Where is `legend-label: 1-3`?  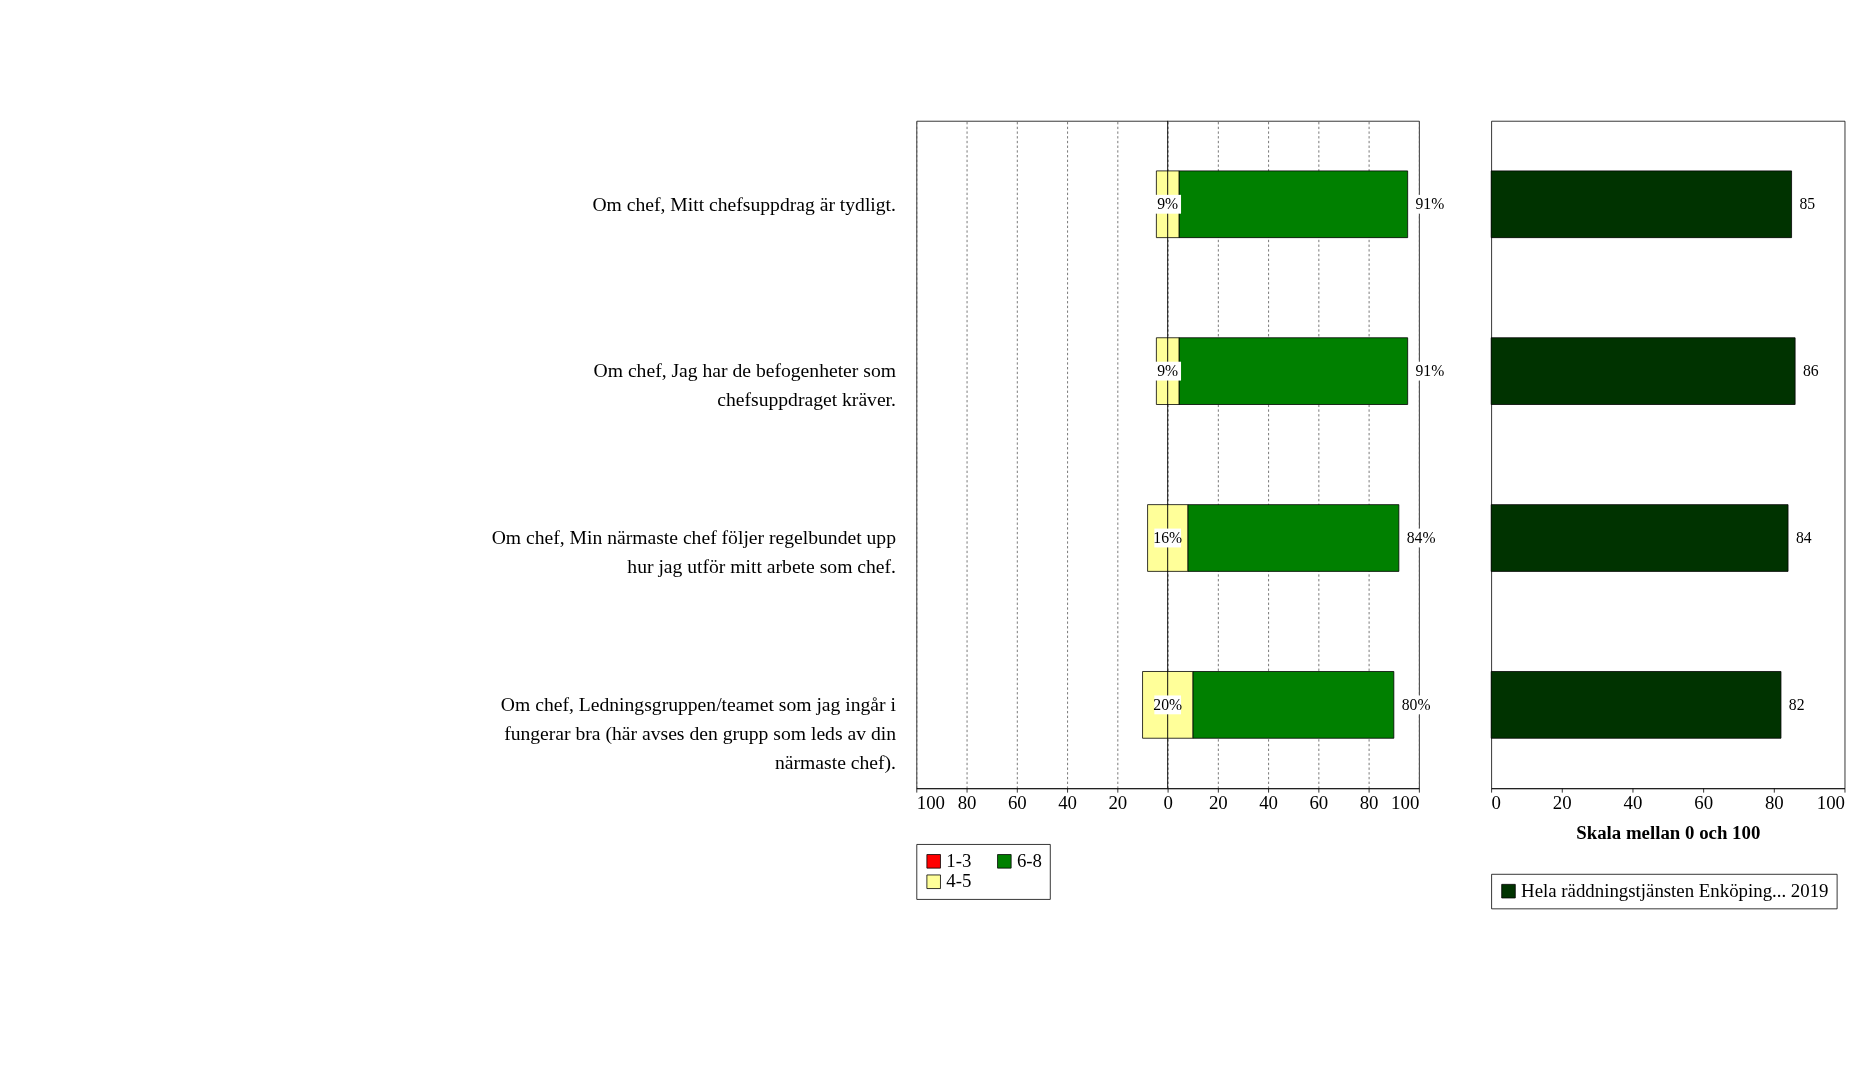
legend-label: 1-3 is located at coordinates (959, 860).